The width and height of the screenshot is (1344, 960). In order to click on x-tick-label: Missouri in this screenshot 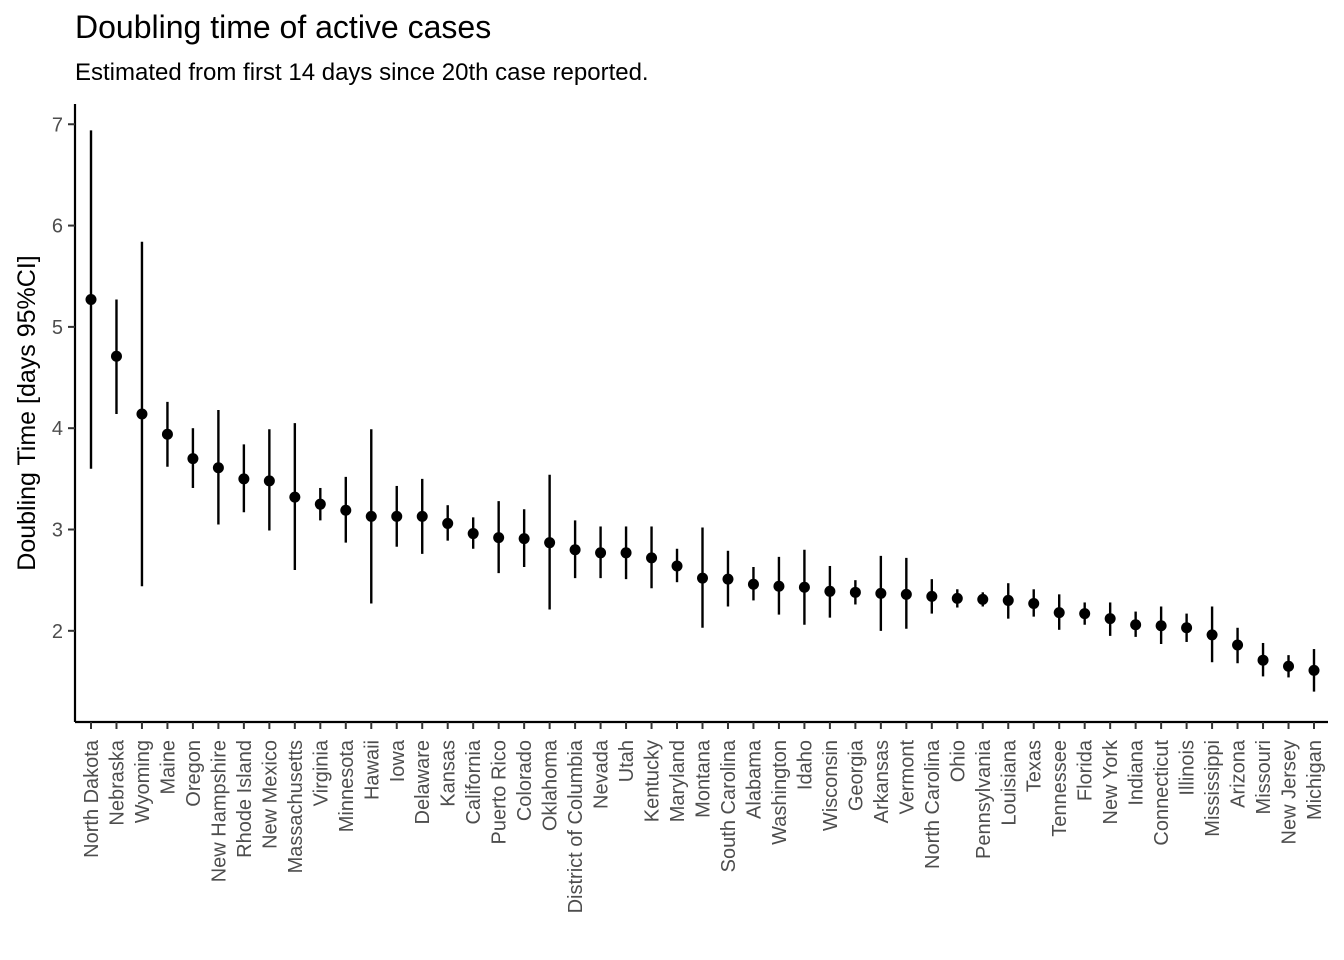, I will do `click(1264, 777)`.